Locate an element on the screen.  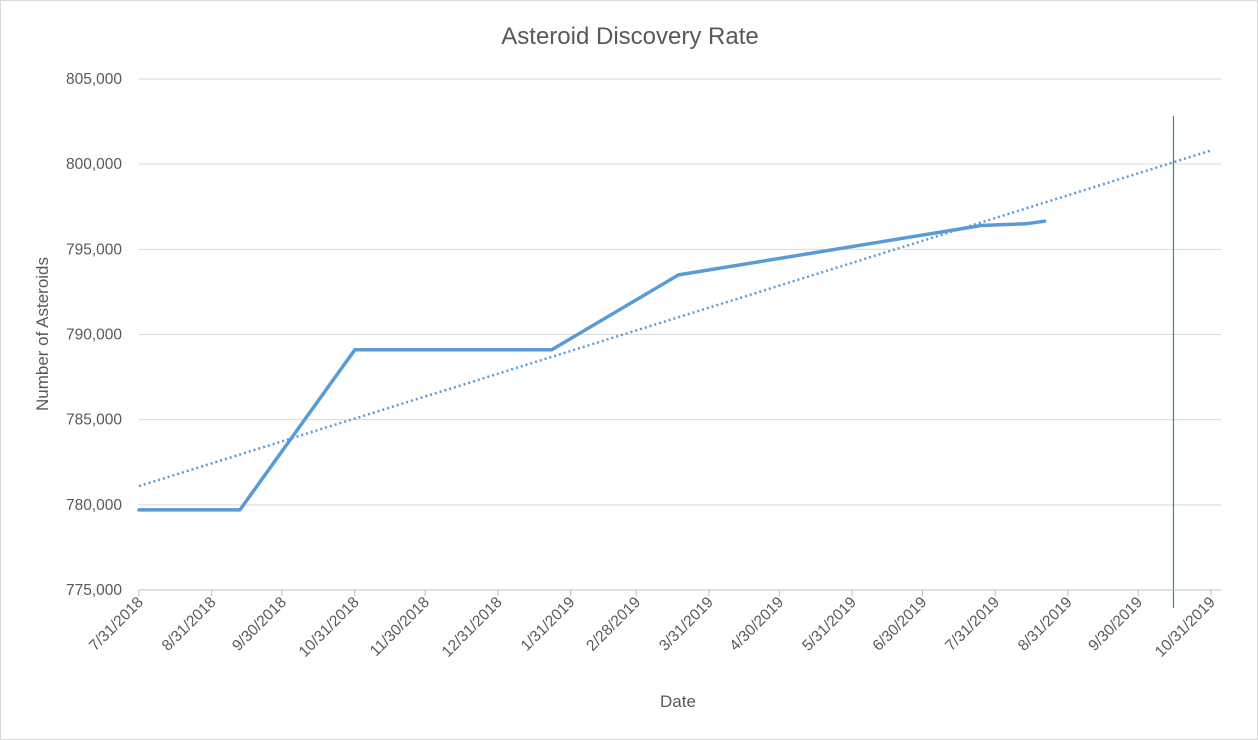
x-tick-label: 7/31/2019 is located at coordinates (972, 624).